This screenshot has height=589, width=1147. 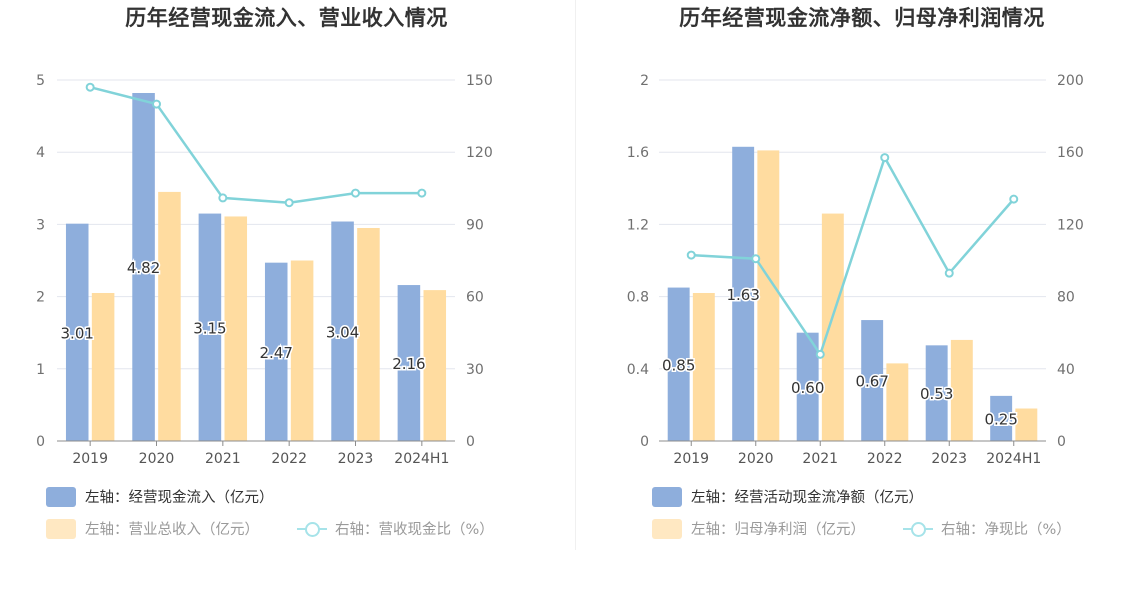 I want to click on legend-label: 左轴：归母净利润（亿元）, so click(x=778, y=530).